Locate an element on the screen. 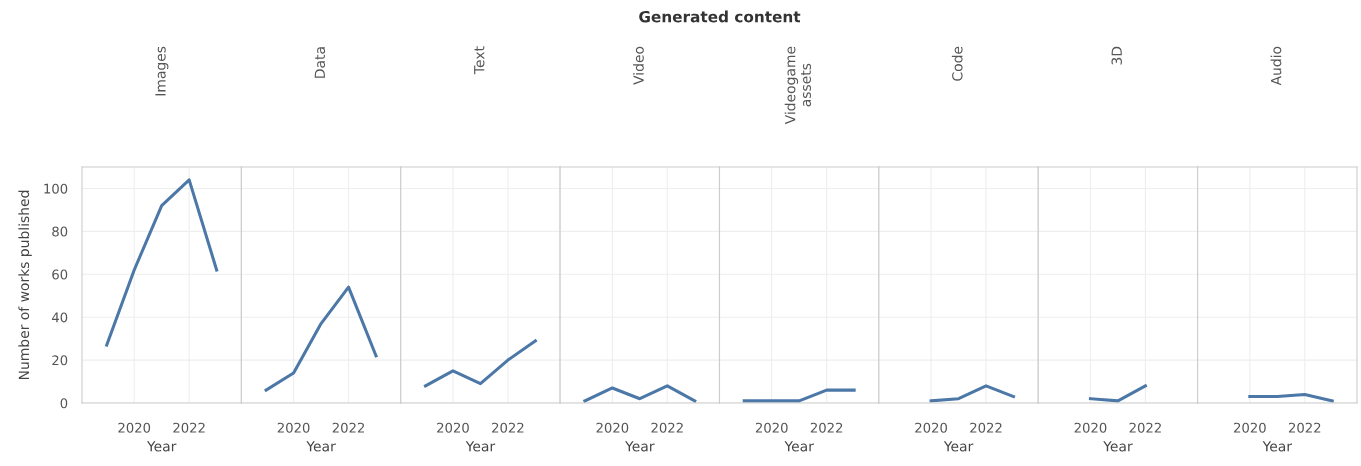 The width and height of the screenshot is (1361, 466). chart-title: Audio is located at coordinates (1276, 66).